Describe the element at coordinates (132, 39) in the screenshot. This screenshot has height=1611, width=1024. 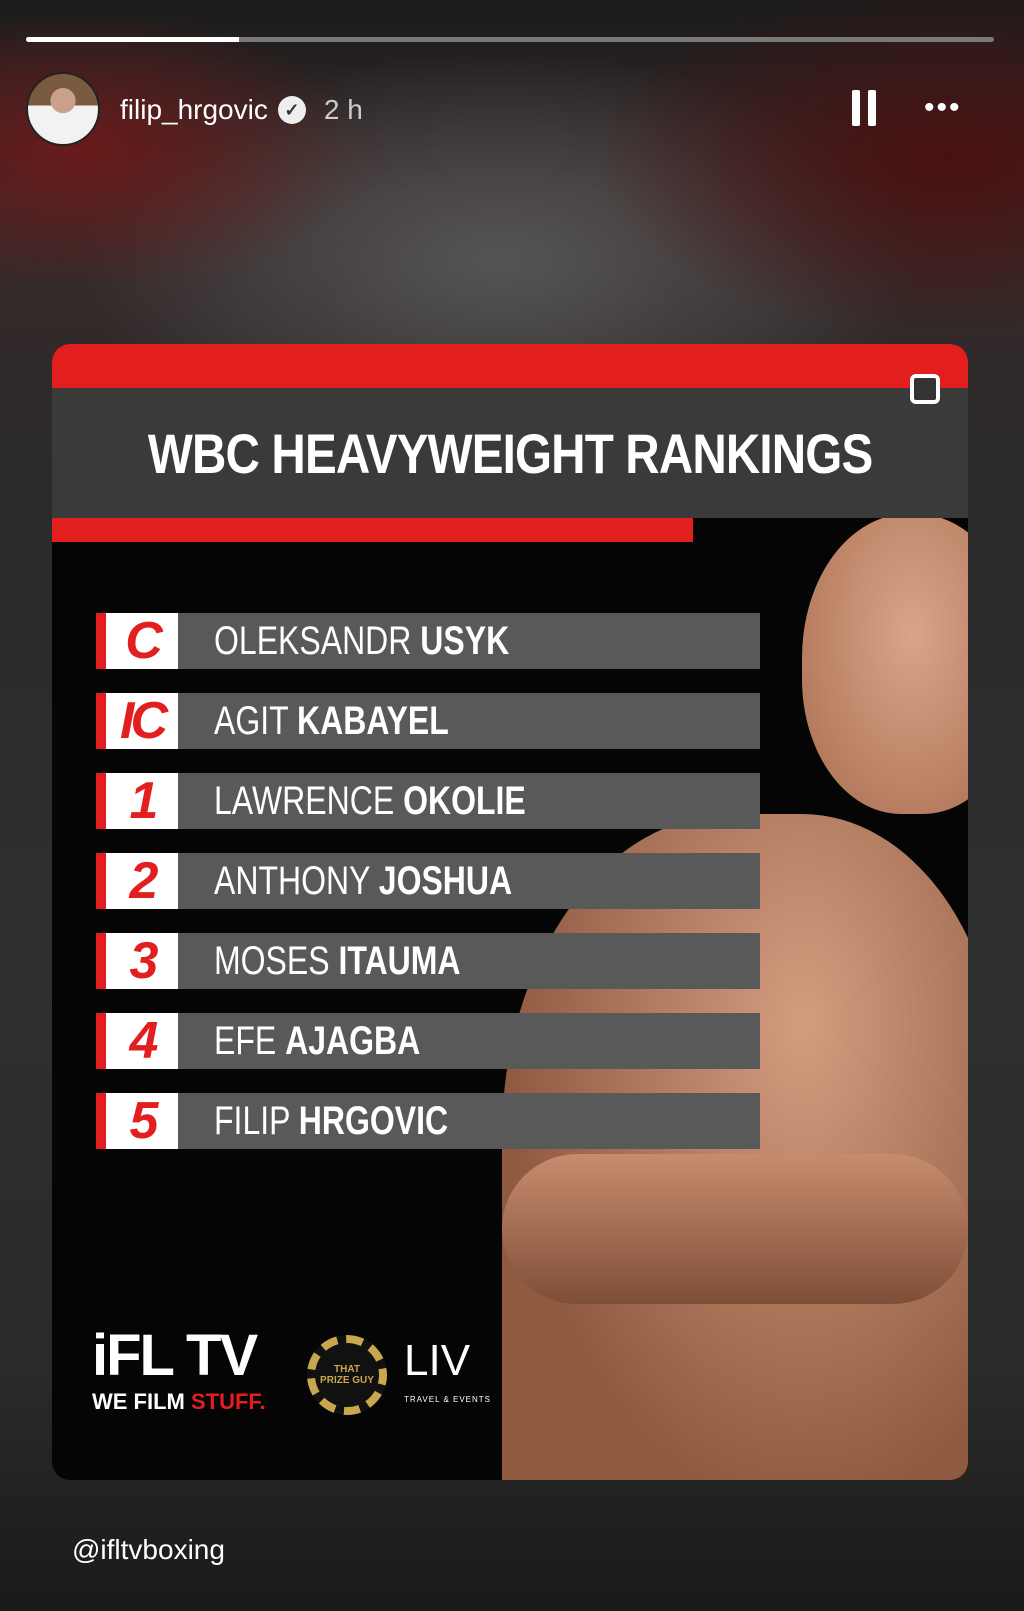
I see `progress-fill` at that location.